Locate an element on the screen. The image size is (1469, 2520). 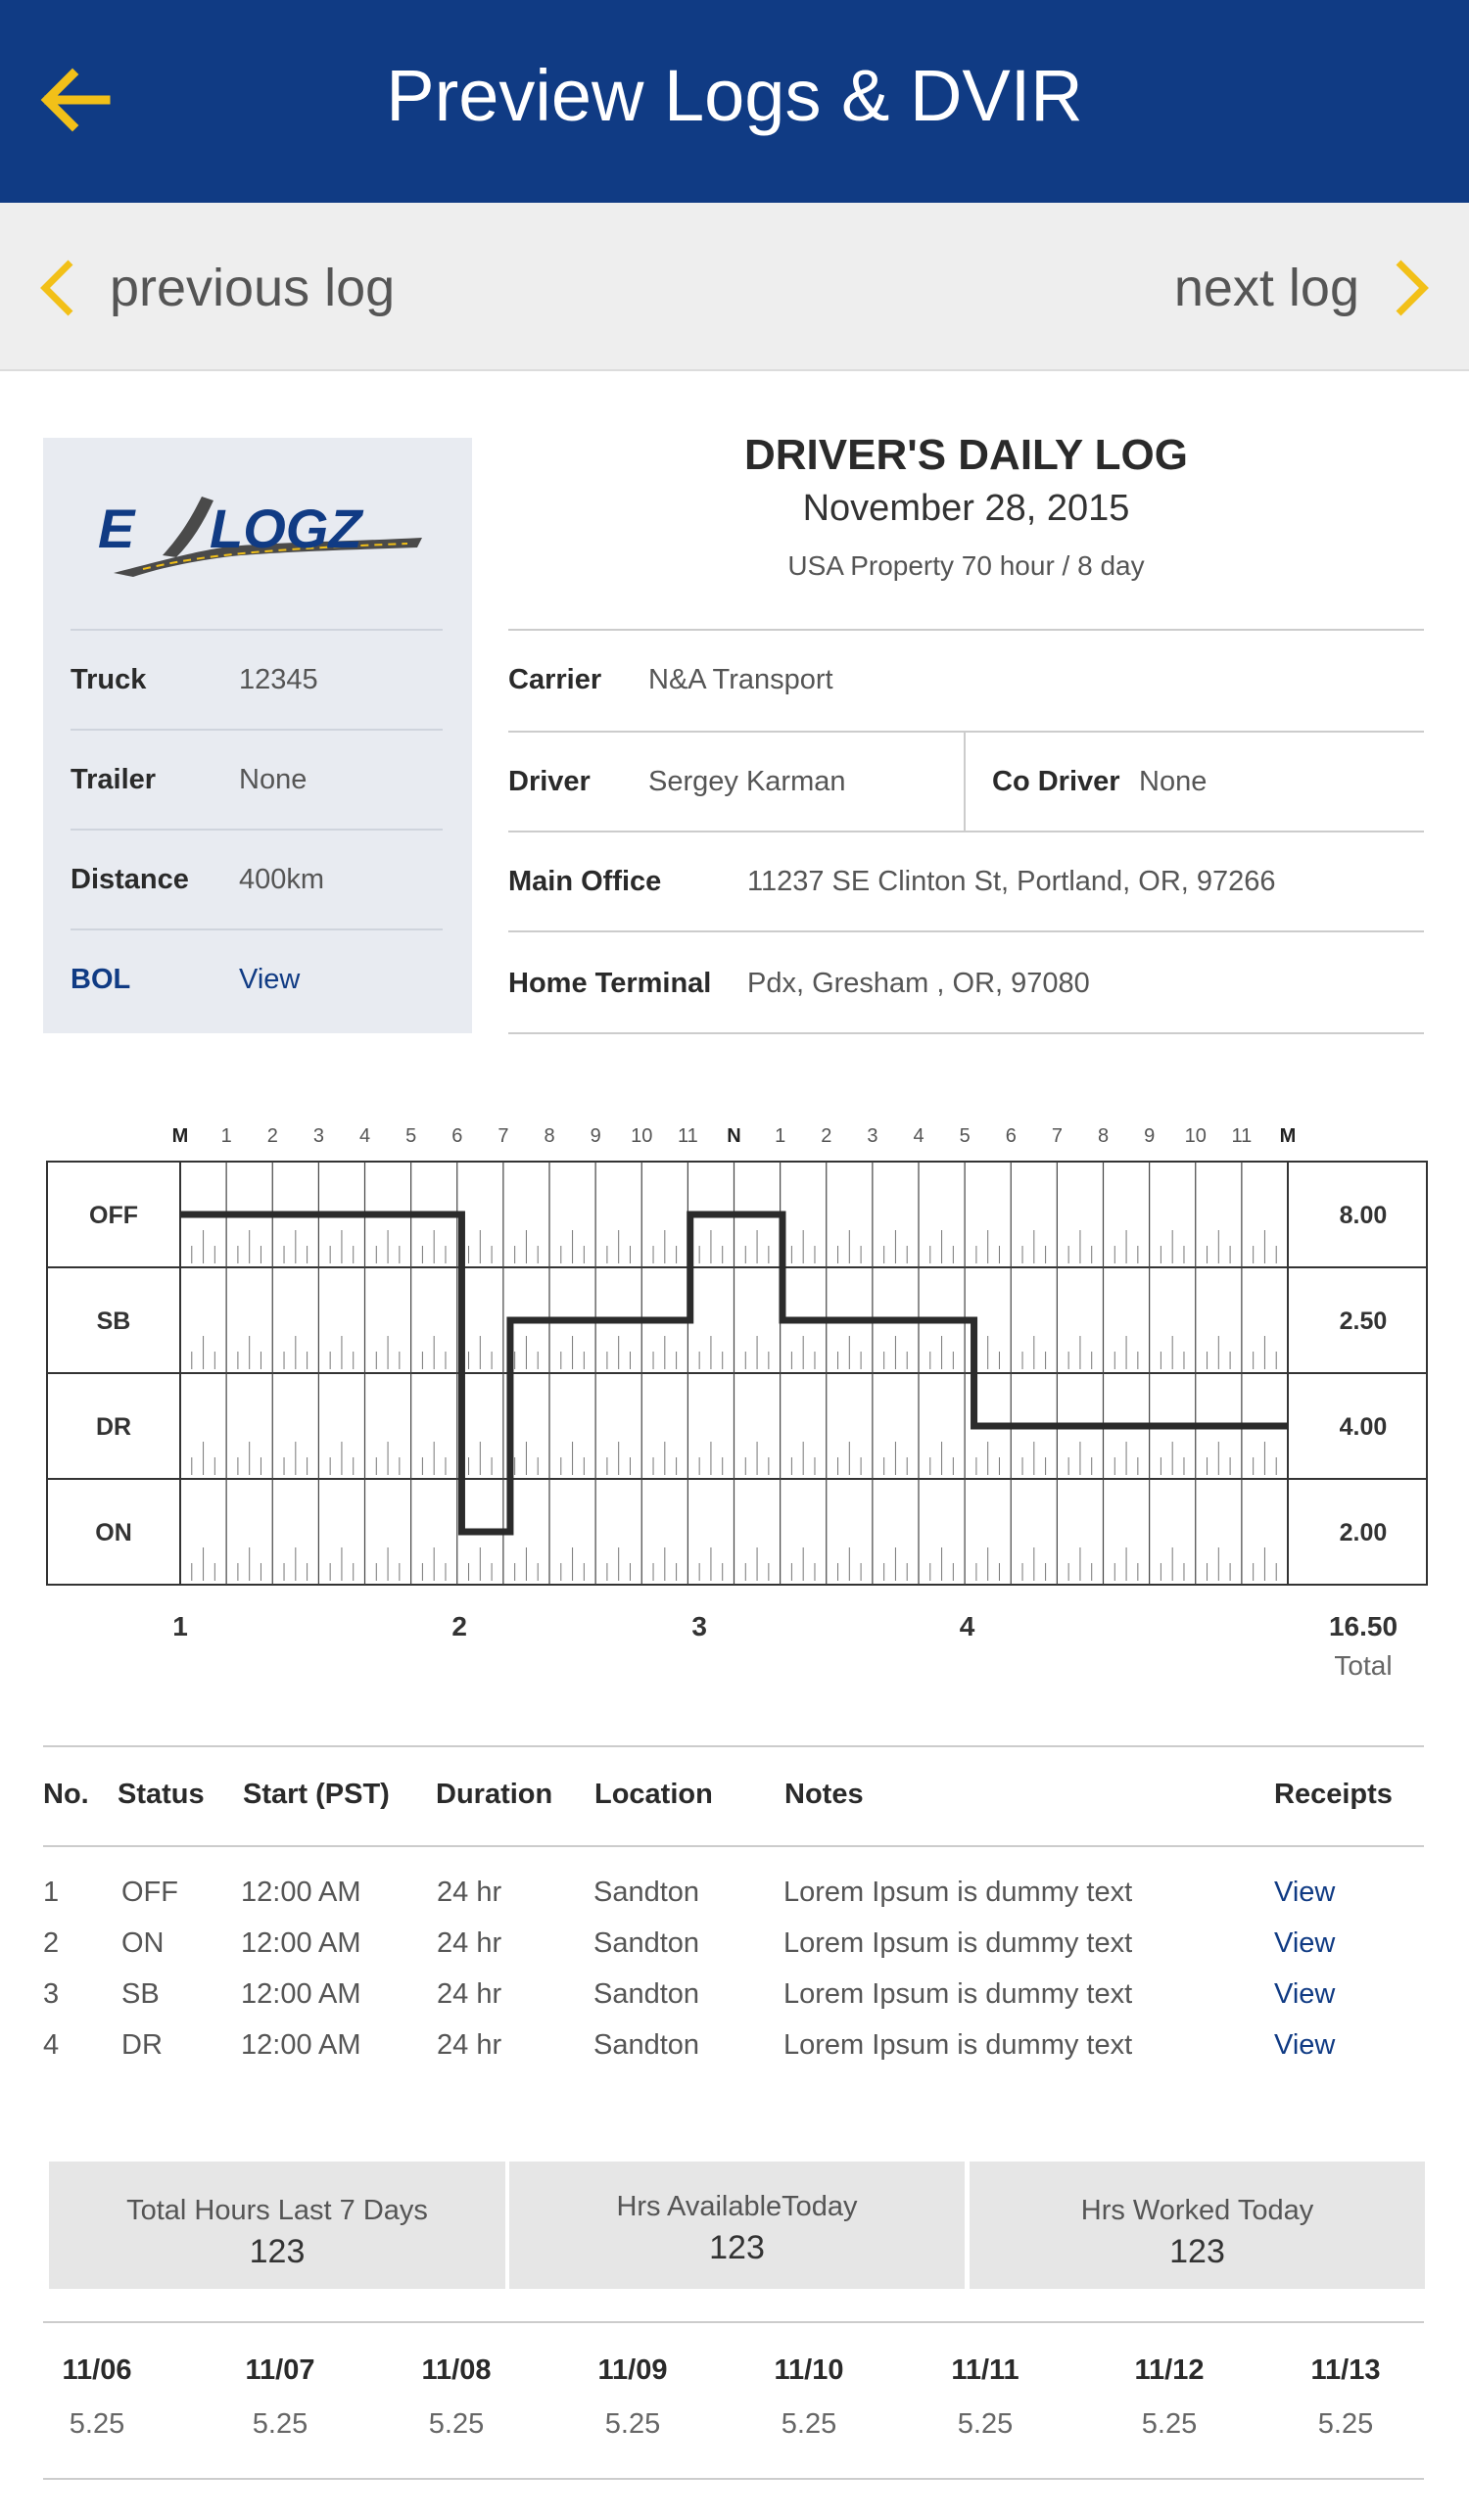
status-row-label: OFF is located at coordinates (113, 1215).